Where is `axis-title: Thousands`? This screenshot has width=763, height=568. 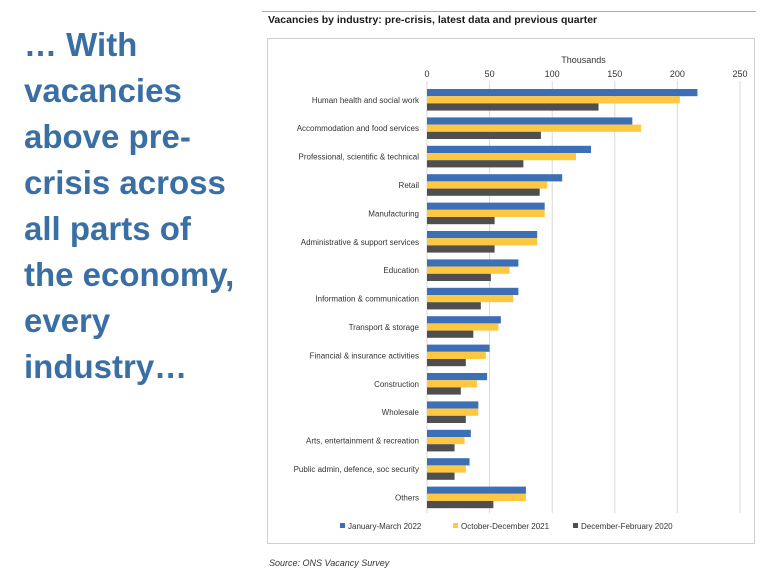 axis-title: Thousands is located at coordinates (583, 60).